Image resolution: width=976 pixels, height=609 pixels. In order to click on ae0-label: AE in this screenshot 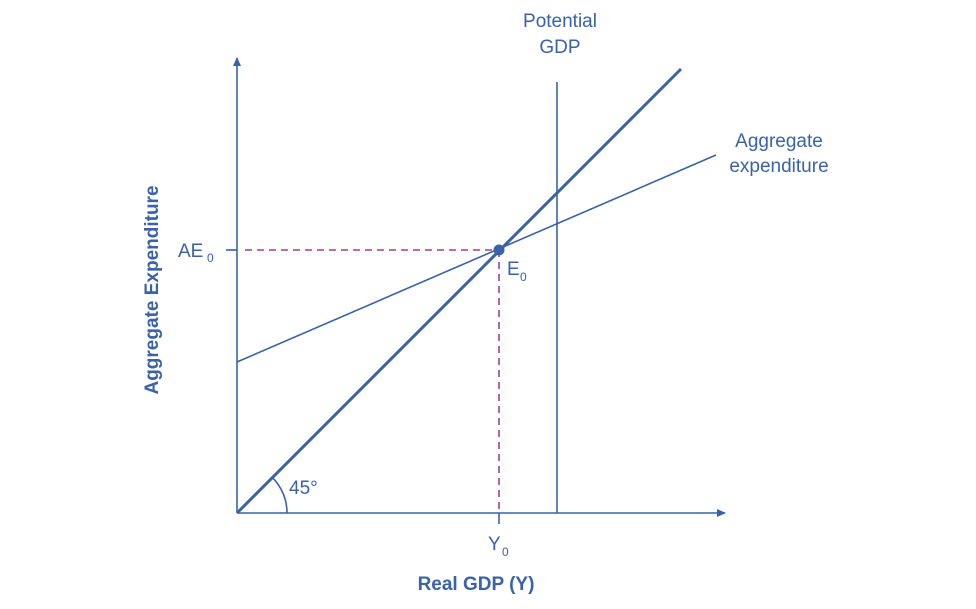, I will do `click(190, 251)`.